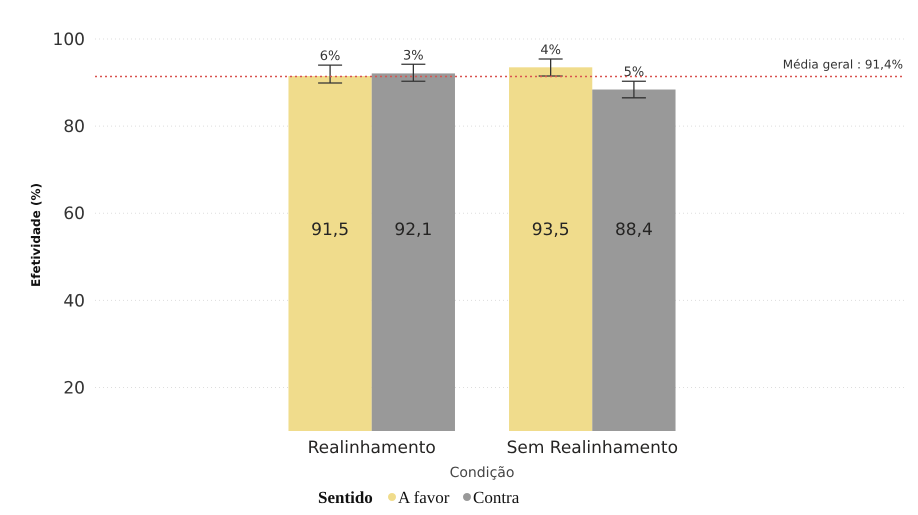  I want to click on annotation: 3%, so click(413, 56).